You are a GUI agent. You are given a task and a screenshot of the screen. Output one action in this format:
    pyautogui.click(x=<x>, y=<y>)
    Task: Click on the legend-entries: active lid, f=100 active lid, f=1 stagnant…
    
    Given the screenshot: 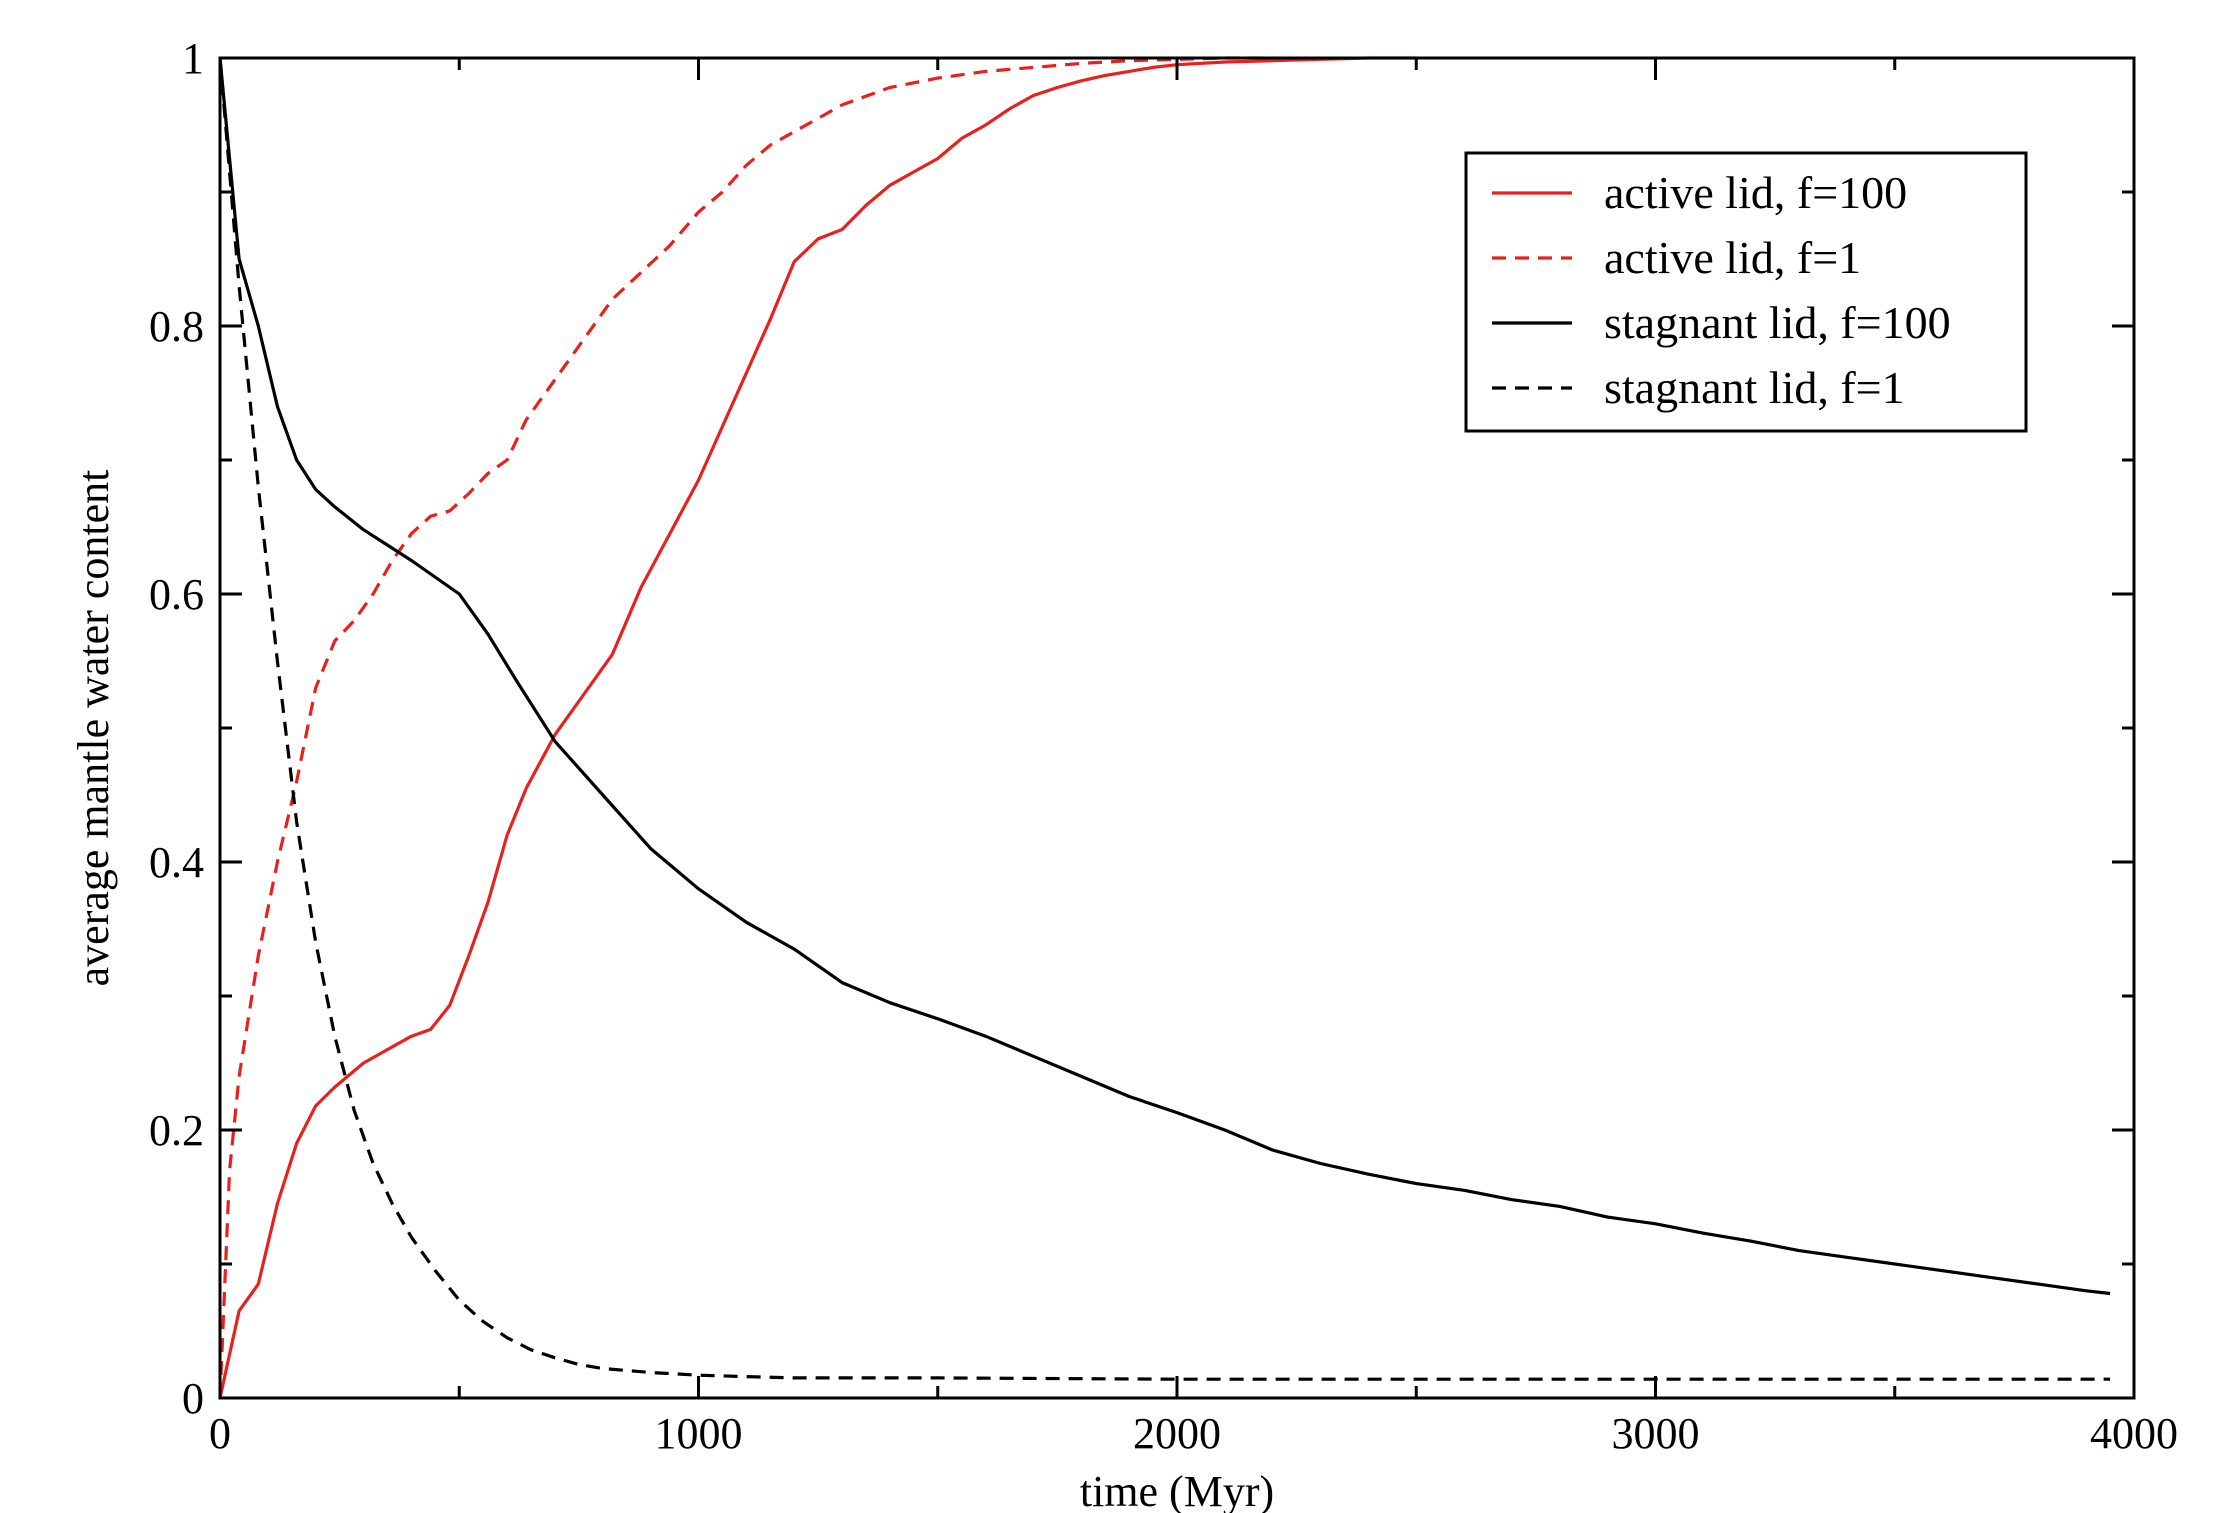 What is the action you would take?
    pyautogui.click(x=1721, y=290)
    